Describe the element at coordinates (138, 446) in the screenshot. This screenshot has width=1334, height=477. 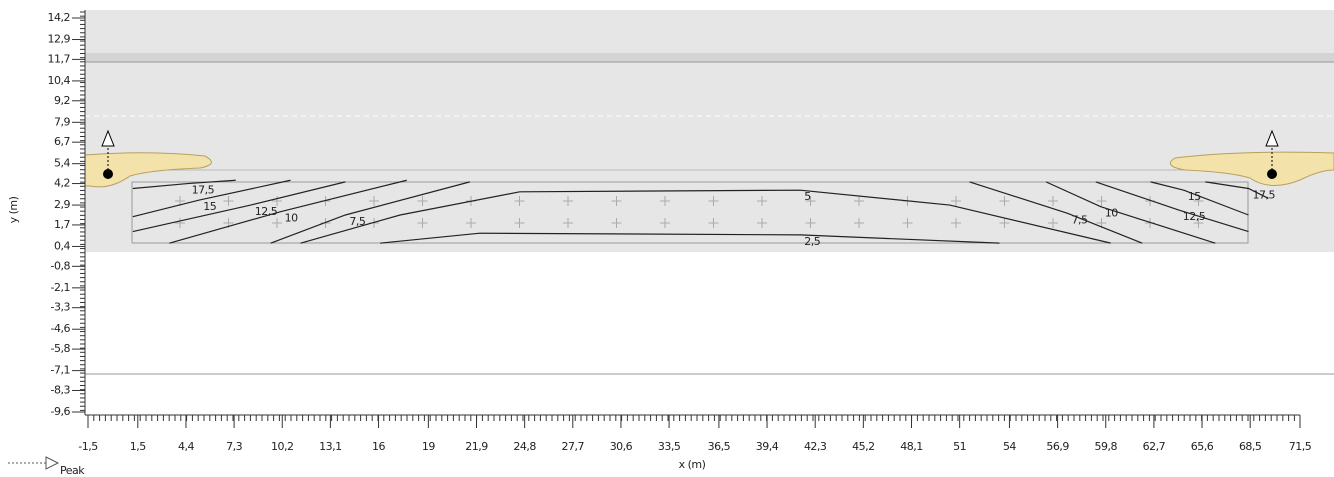
I see `x-tick-label: 1,5` at that location.